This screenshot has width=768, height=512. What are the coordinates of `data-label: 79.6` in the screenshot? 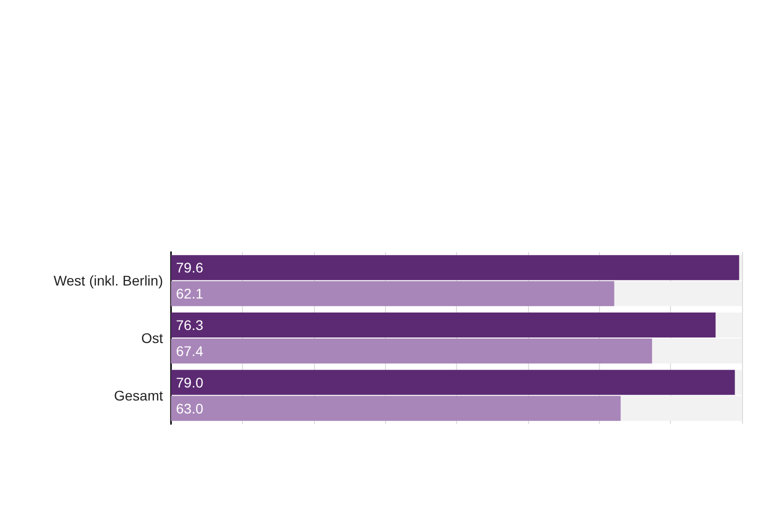 It's located at (190, 268).